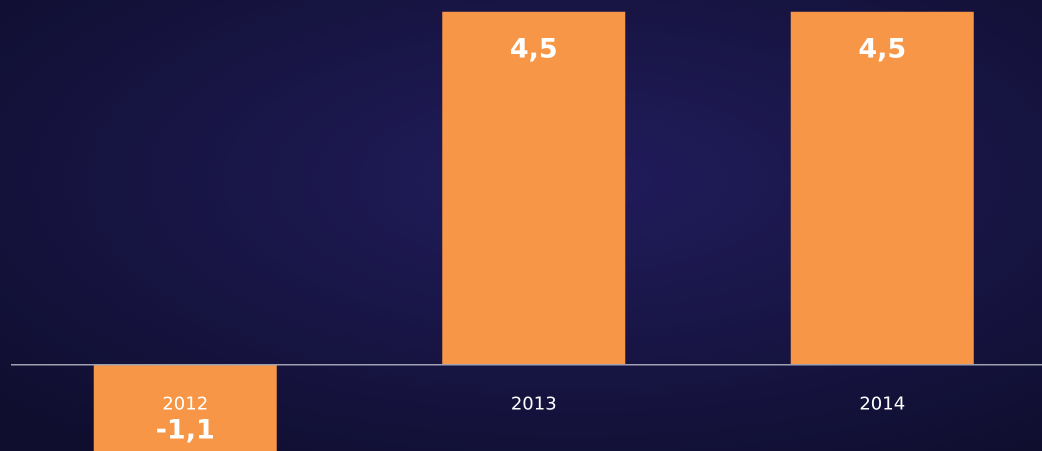 This screenshot has height=451, width=1042. Describe the element at coordinates (185, 430) in the screenshot. I see `value-label: -1,1` at that location.